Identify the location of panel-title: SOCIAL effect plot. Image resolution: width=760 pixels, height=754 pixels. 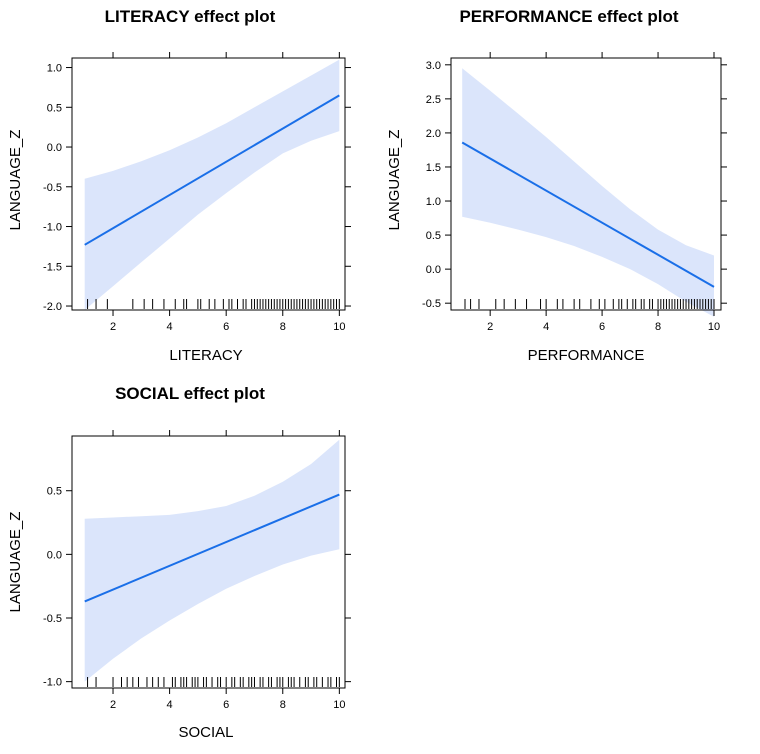
(190, 393).